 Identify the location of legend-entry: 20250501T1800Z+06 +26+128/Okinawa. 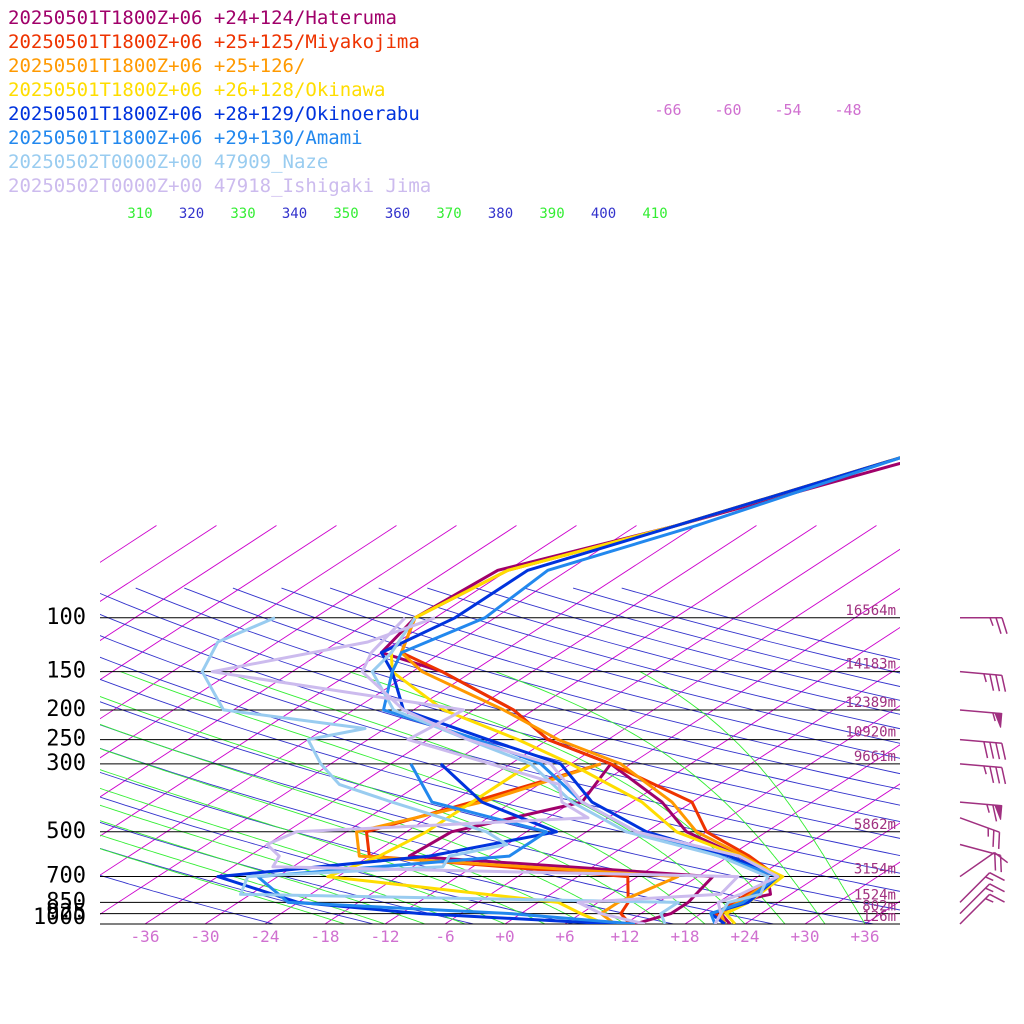
(197, 90).